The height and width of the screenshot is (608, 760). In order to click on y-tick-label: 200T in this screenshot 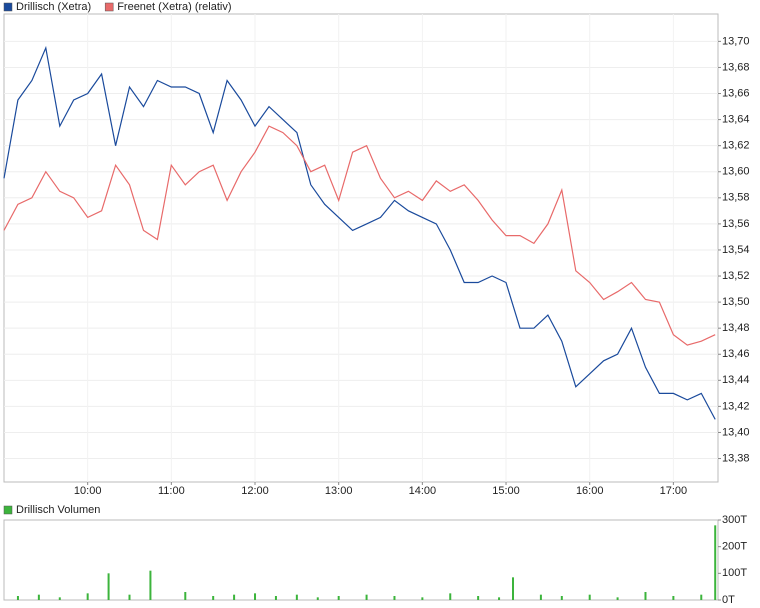, I will do `click(734, 547)`.